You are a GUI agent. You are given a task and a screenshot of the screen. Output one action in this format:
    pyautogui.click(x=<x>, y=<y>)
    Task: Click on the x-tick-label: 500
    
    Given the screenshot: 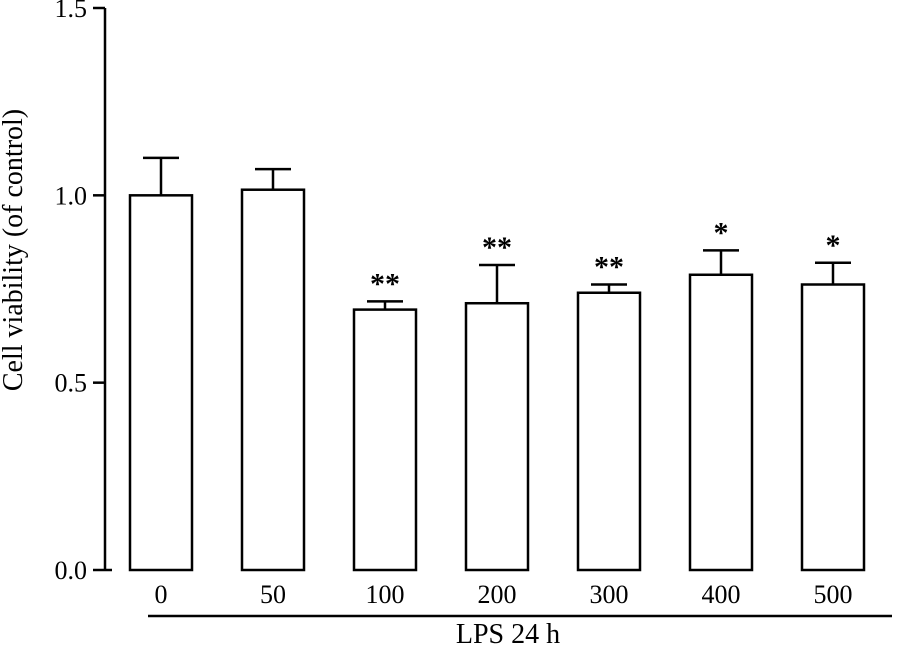 What is the action you would take?
    pyautogui.click(x=833, y=594)
    